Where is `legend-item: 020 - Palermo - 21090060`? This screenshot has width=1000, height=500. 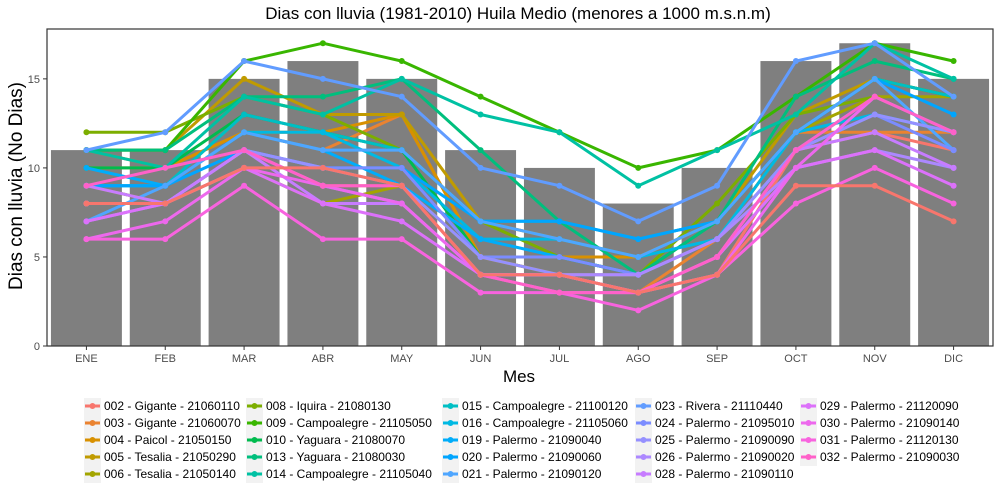
legend-item: 020 - Palermo - 21090060 is located at coordinates (522, 457).